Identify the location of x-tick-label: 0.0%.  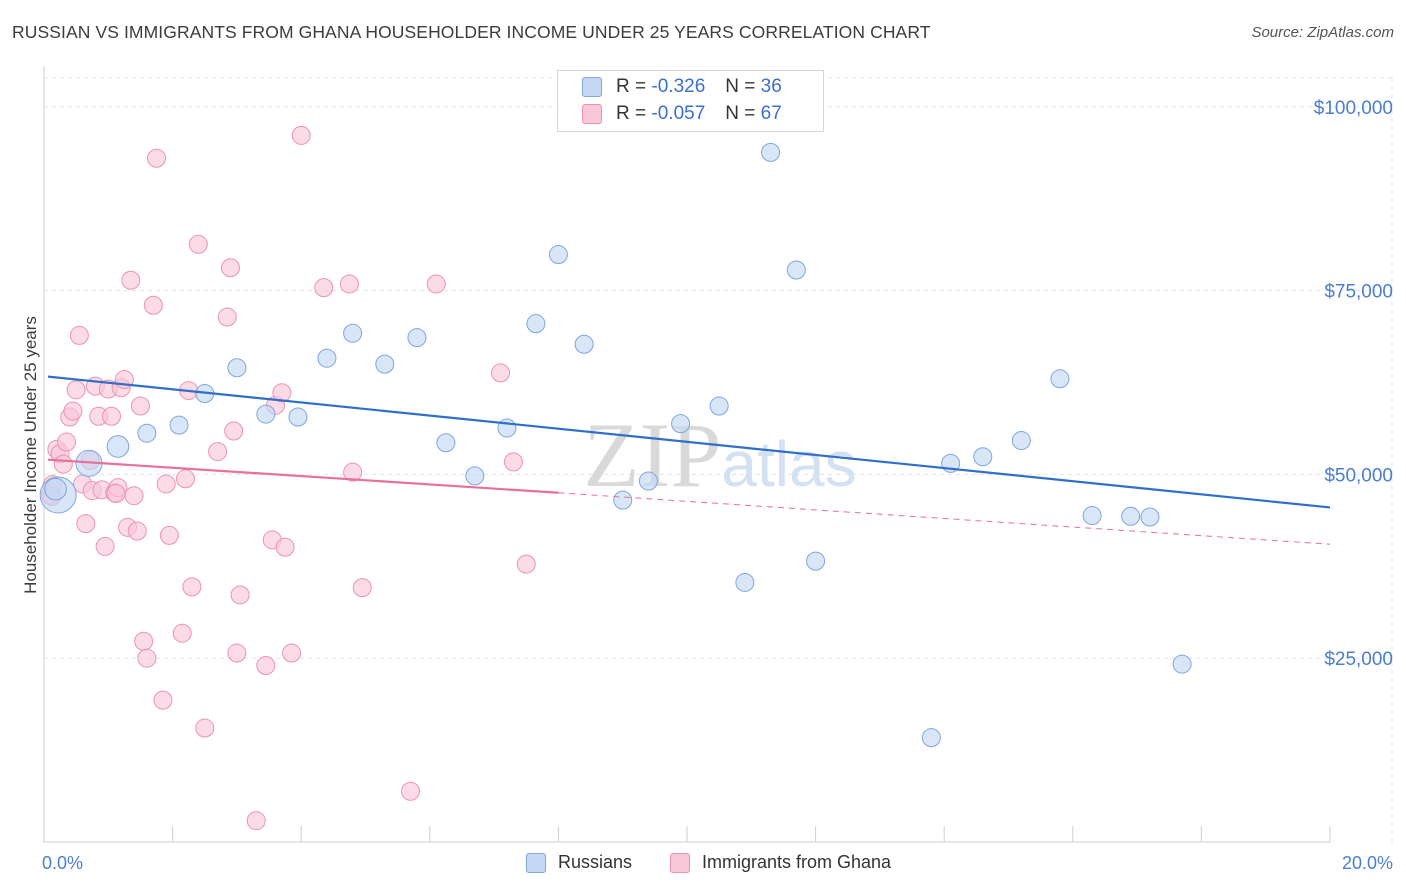
(62, 863).